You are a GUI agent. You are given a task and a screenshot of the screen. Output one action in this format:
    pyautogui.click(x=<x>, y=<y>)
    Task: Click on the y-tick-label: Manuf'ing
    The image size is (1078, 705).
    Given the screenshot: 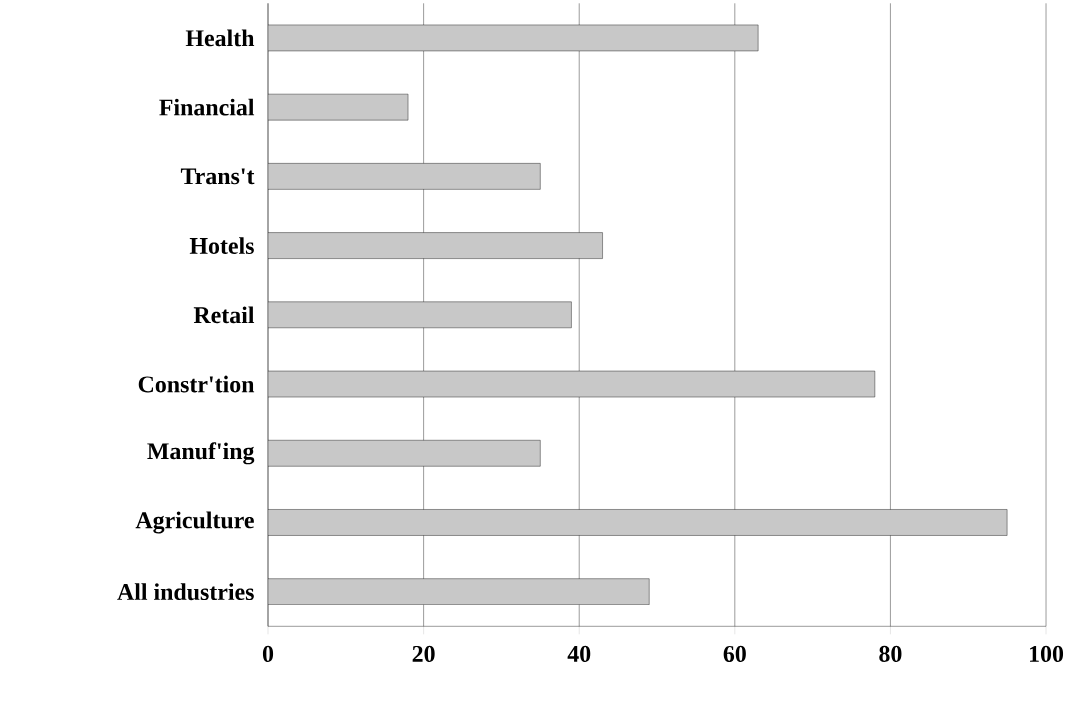 What is the action you would take?
    pyautogui.click(x=201, y=453)
    